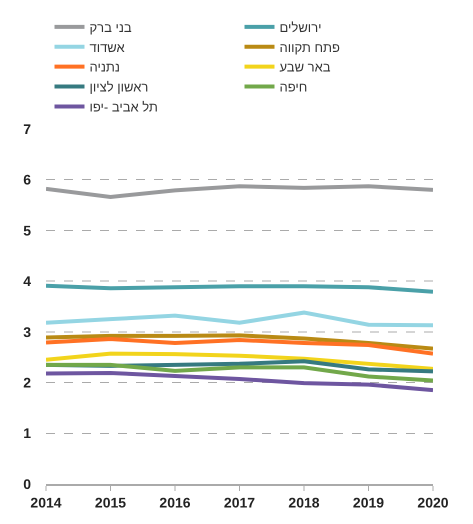 The height and width of the screenshot is (524, 473). Describe the element at coordinates (27, 128) in the screenshot. I see `y-tick-label: 7` at that location.